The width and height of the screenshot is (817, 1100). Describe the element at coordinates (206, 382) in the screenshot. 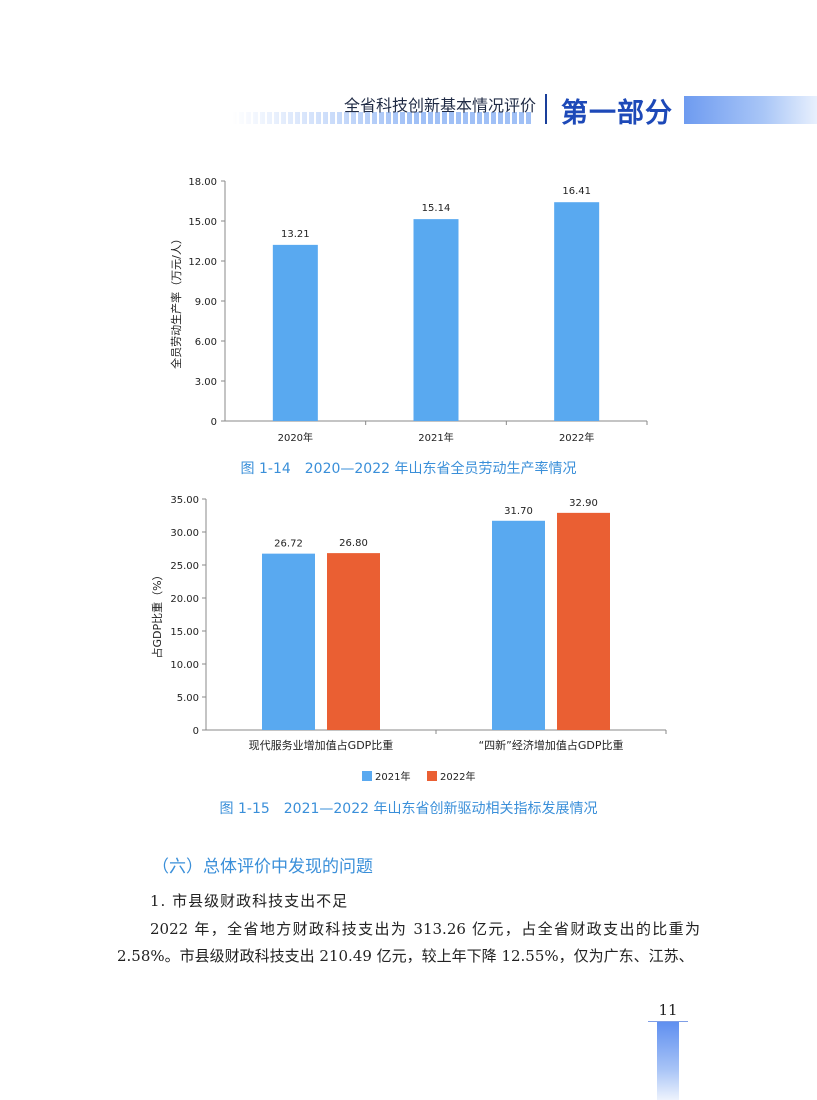

I see `y-tick-label: 3.00` at that location.